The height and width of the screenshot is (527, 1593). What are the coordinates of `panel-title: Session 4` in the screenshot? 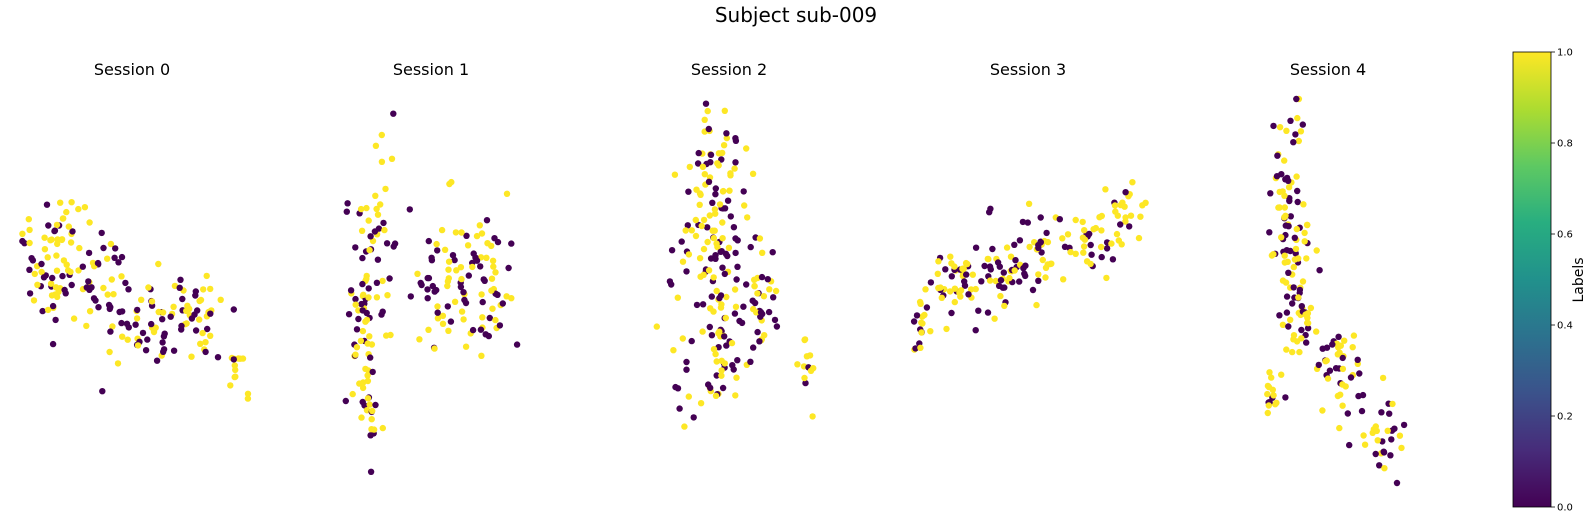 It's located at (1328, 69).